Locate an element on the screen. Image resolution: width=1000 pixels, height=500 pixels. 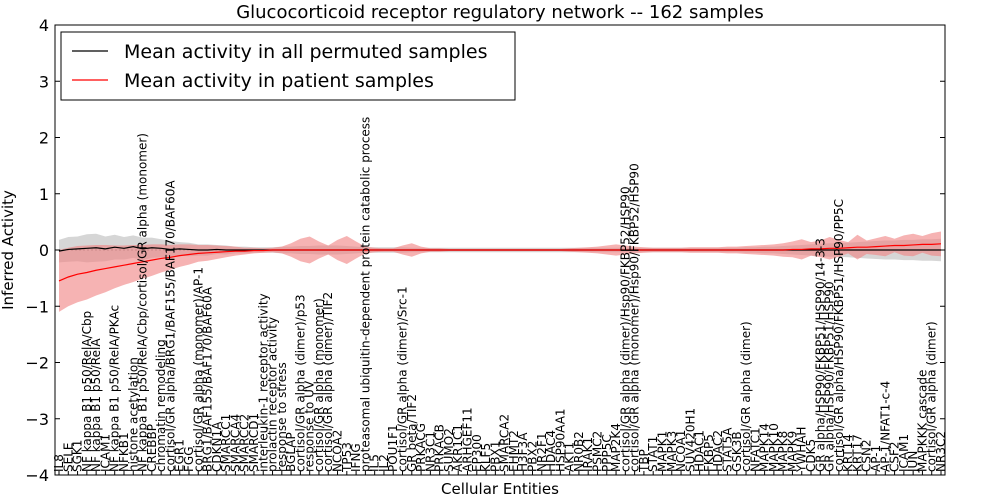
x-tick-label: HDAC2 is located at coordinates (718, 451).